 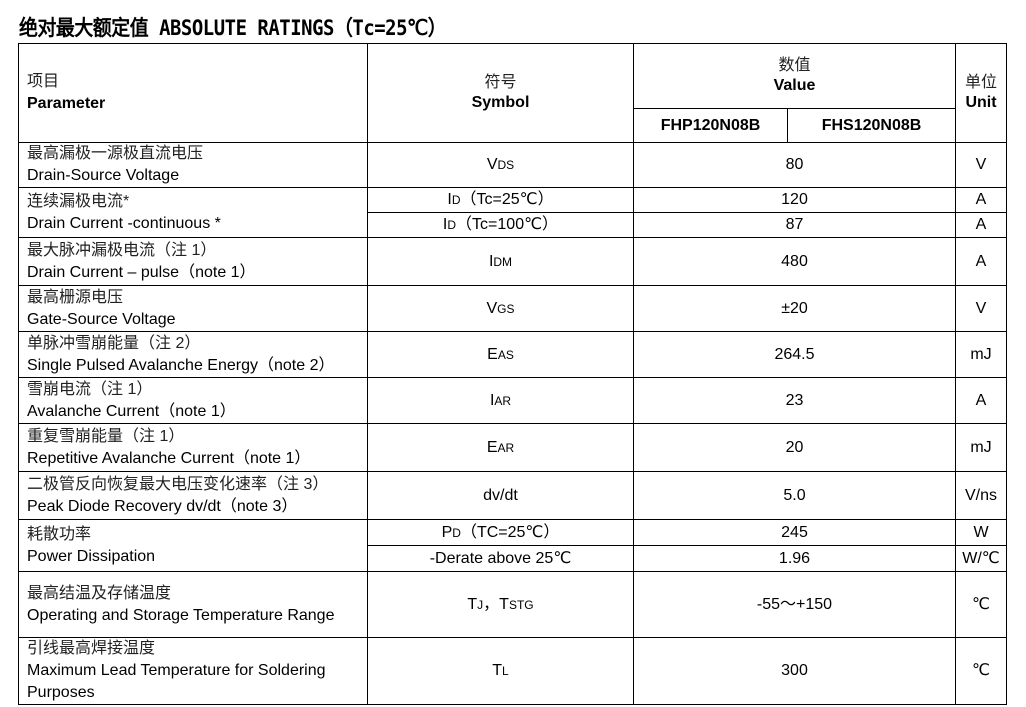 I want to click on value-cell: 300, so click(x=794, y=671).